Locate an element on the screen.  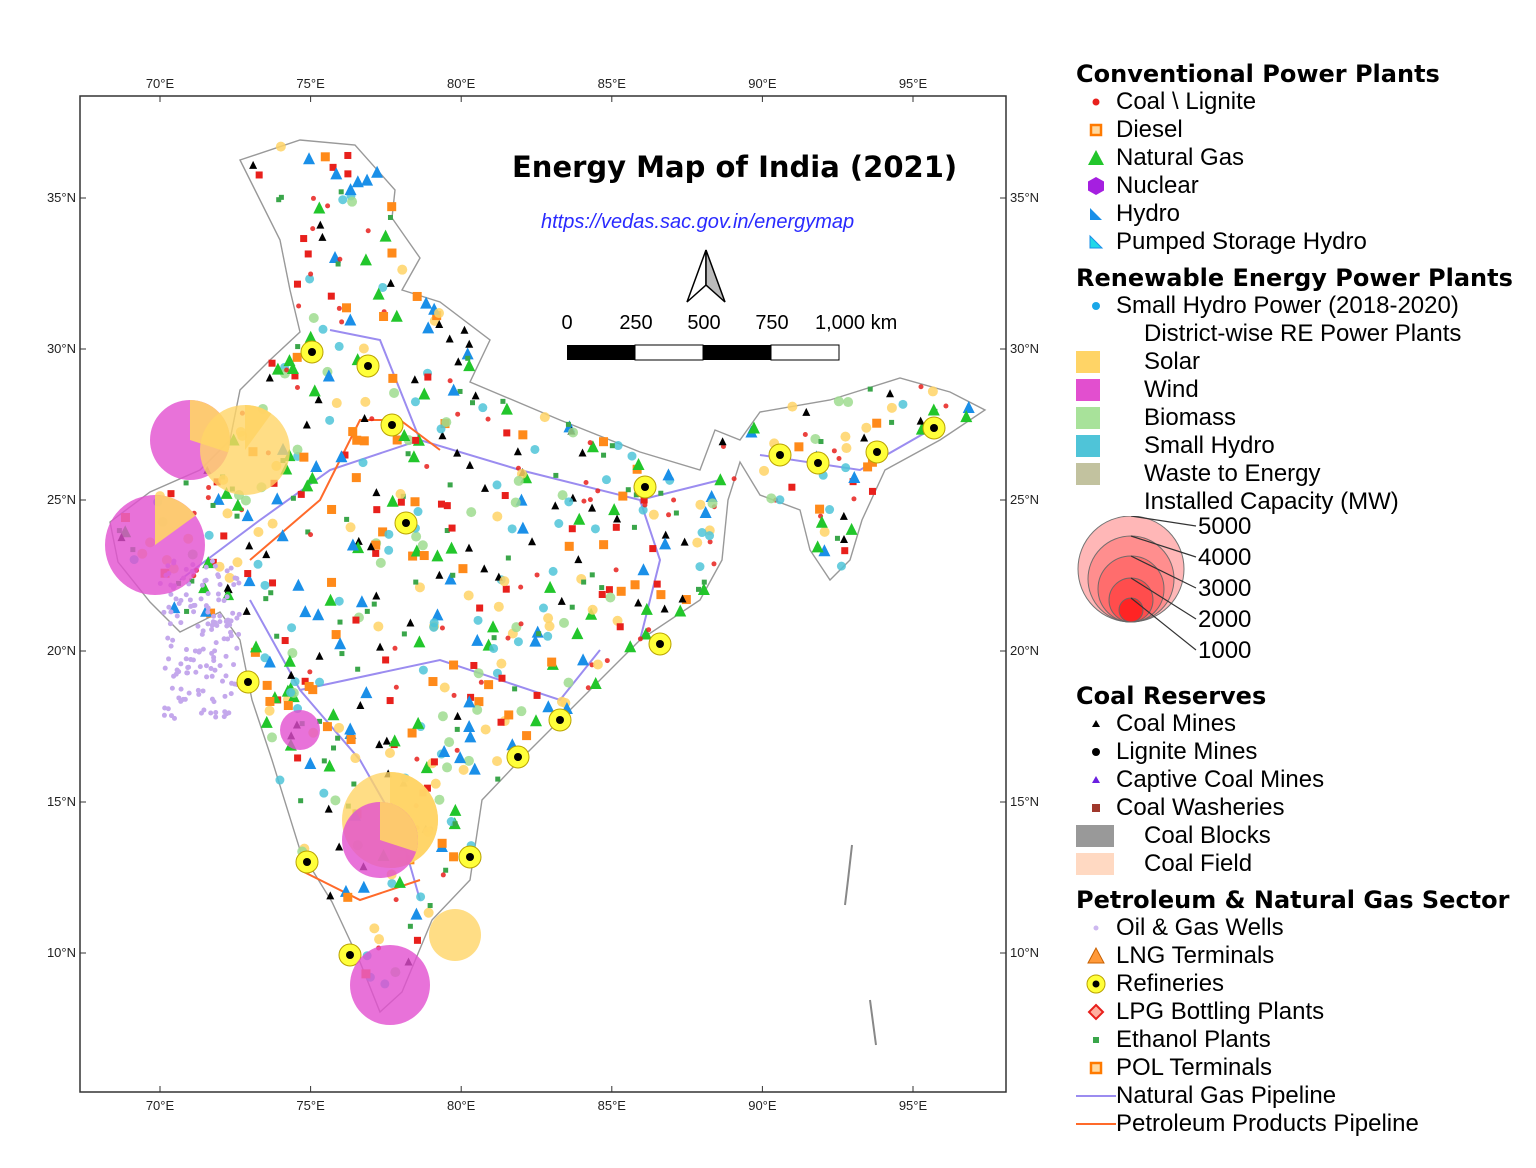
re-pie-chart is located at coordinates (390, 985).